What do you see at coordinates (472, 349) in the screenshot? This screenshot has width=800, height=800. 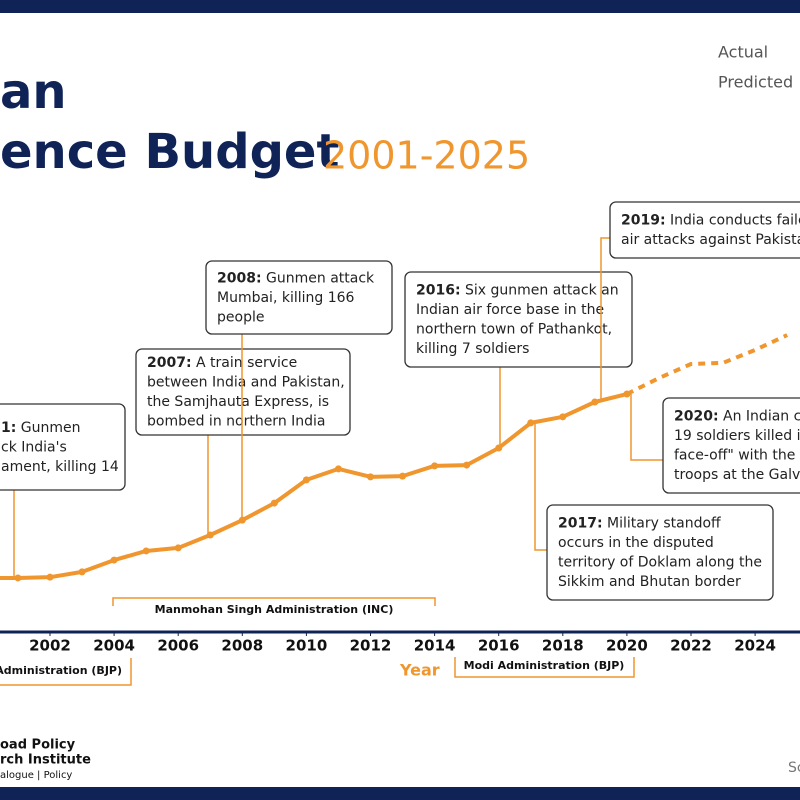 I see `annotation-line: killing 7 soldiers` at bounding box center [472, 349].